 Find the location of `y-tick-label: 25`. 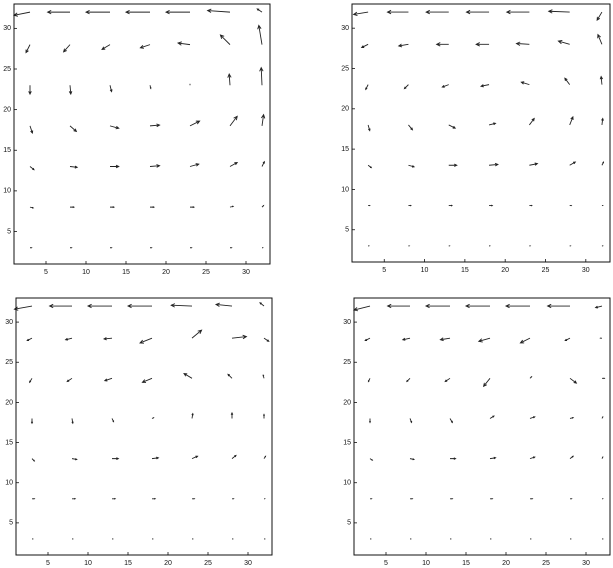

y-tick-label: 25 is located at coordinates (9, 362).